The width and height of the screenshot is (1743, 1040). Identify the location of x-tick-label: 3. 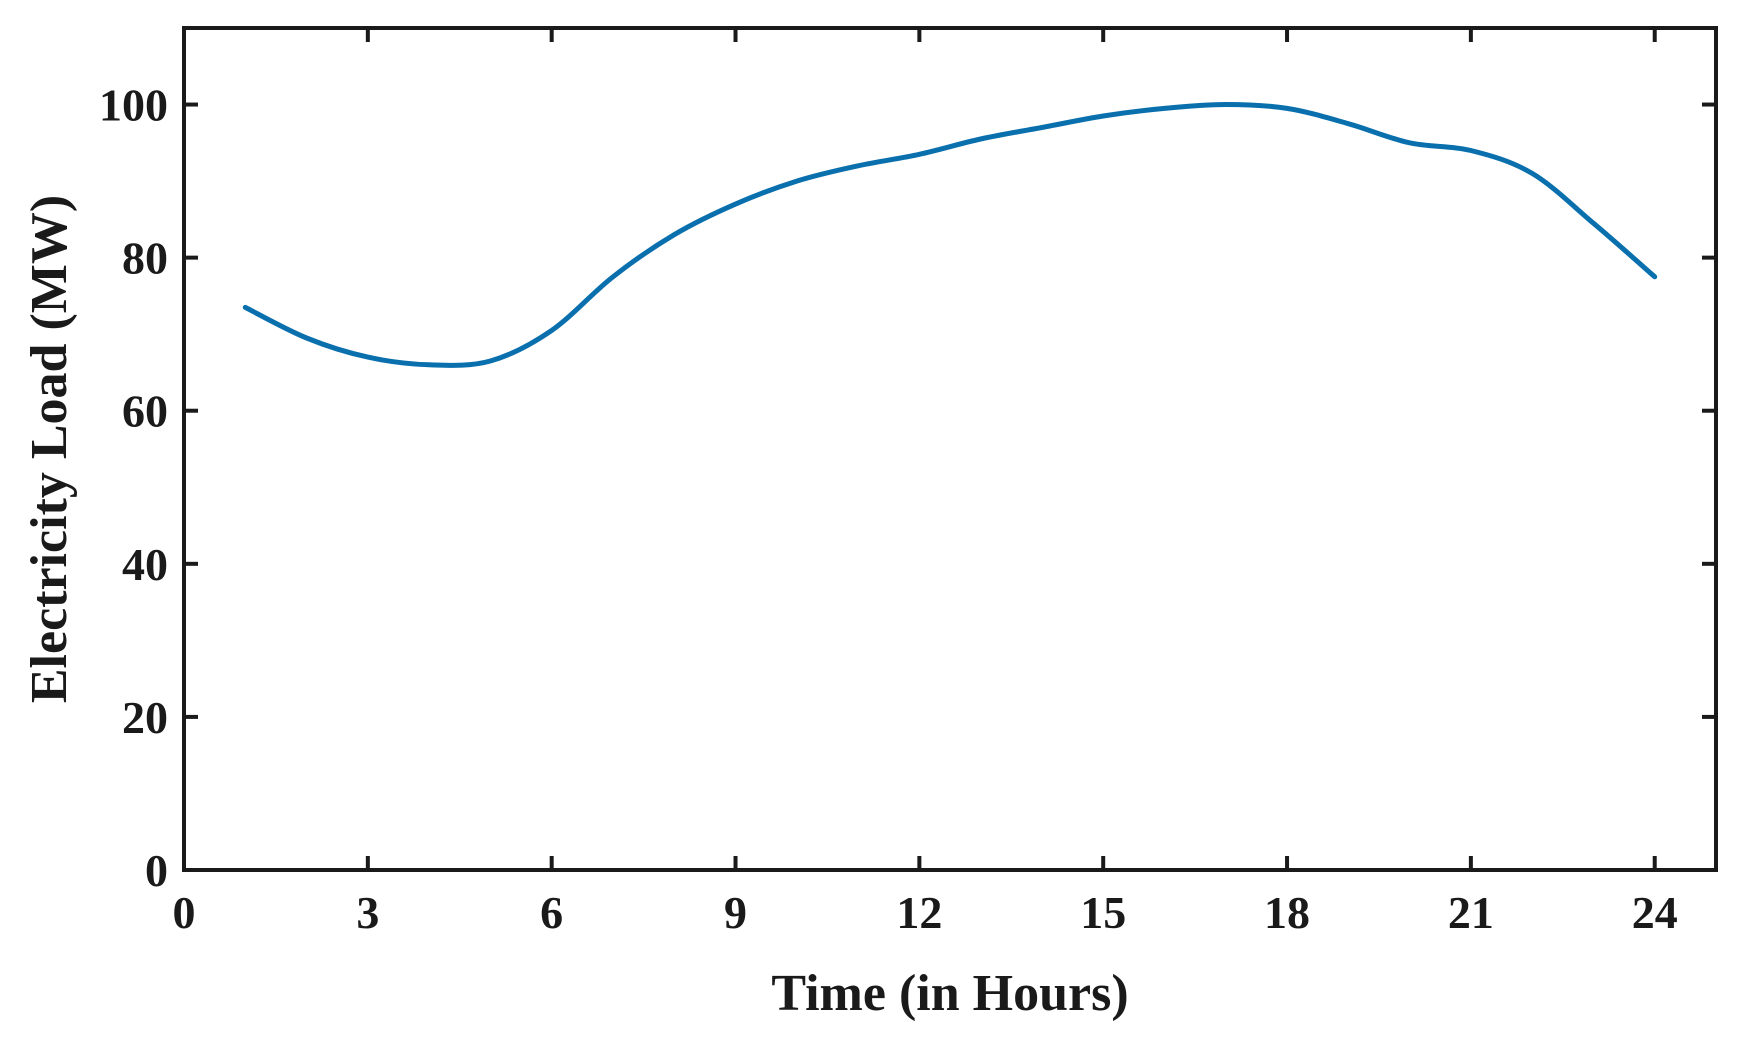
(367, 912).